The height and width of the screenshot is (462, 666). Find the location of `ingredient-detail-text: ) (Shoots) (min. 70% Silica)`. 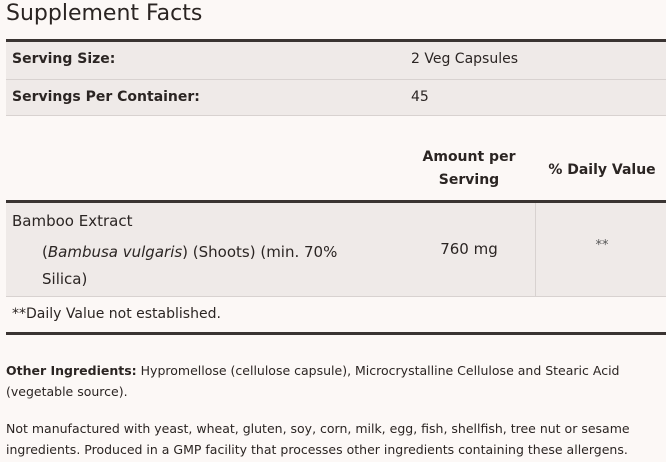

ingredient-detail-text: ) (Shoots) (min. 70% Silica) is located at coordinates (190, 265).